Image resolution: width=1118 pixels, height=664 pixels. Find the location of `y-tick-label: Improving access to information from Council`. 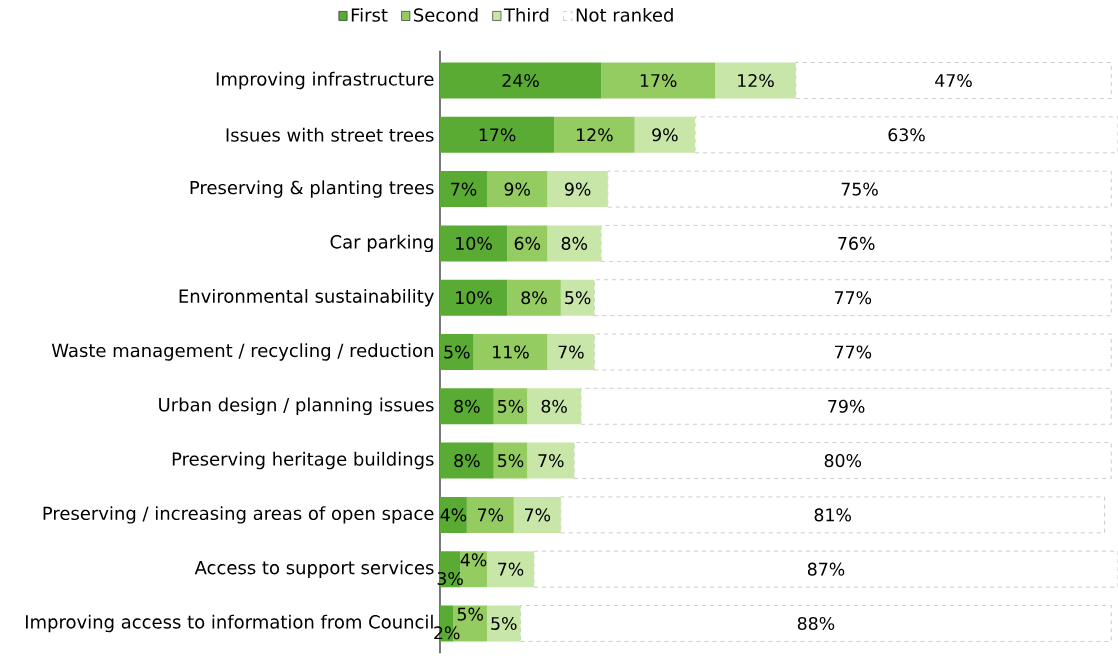

y-tick-label: Improving access to information from Council is located at coordinates (229, 623).